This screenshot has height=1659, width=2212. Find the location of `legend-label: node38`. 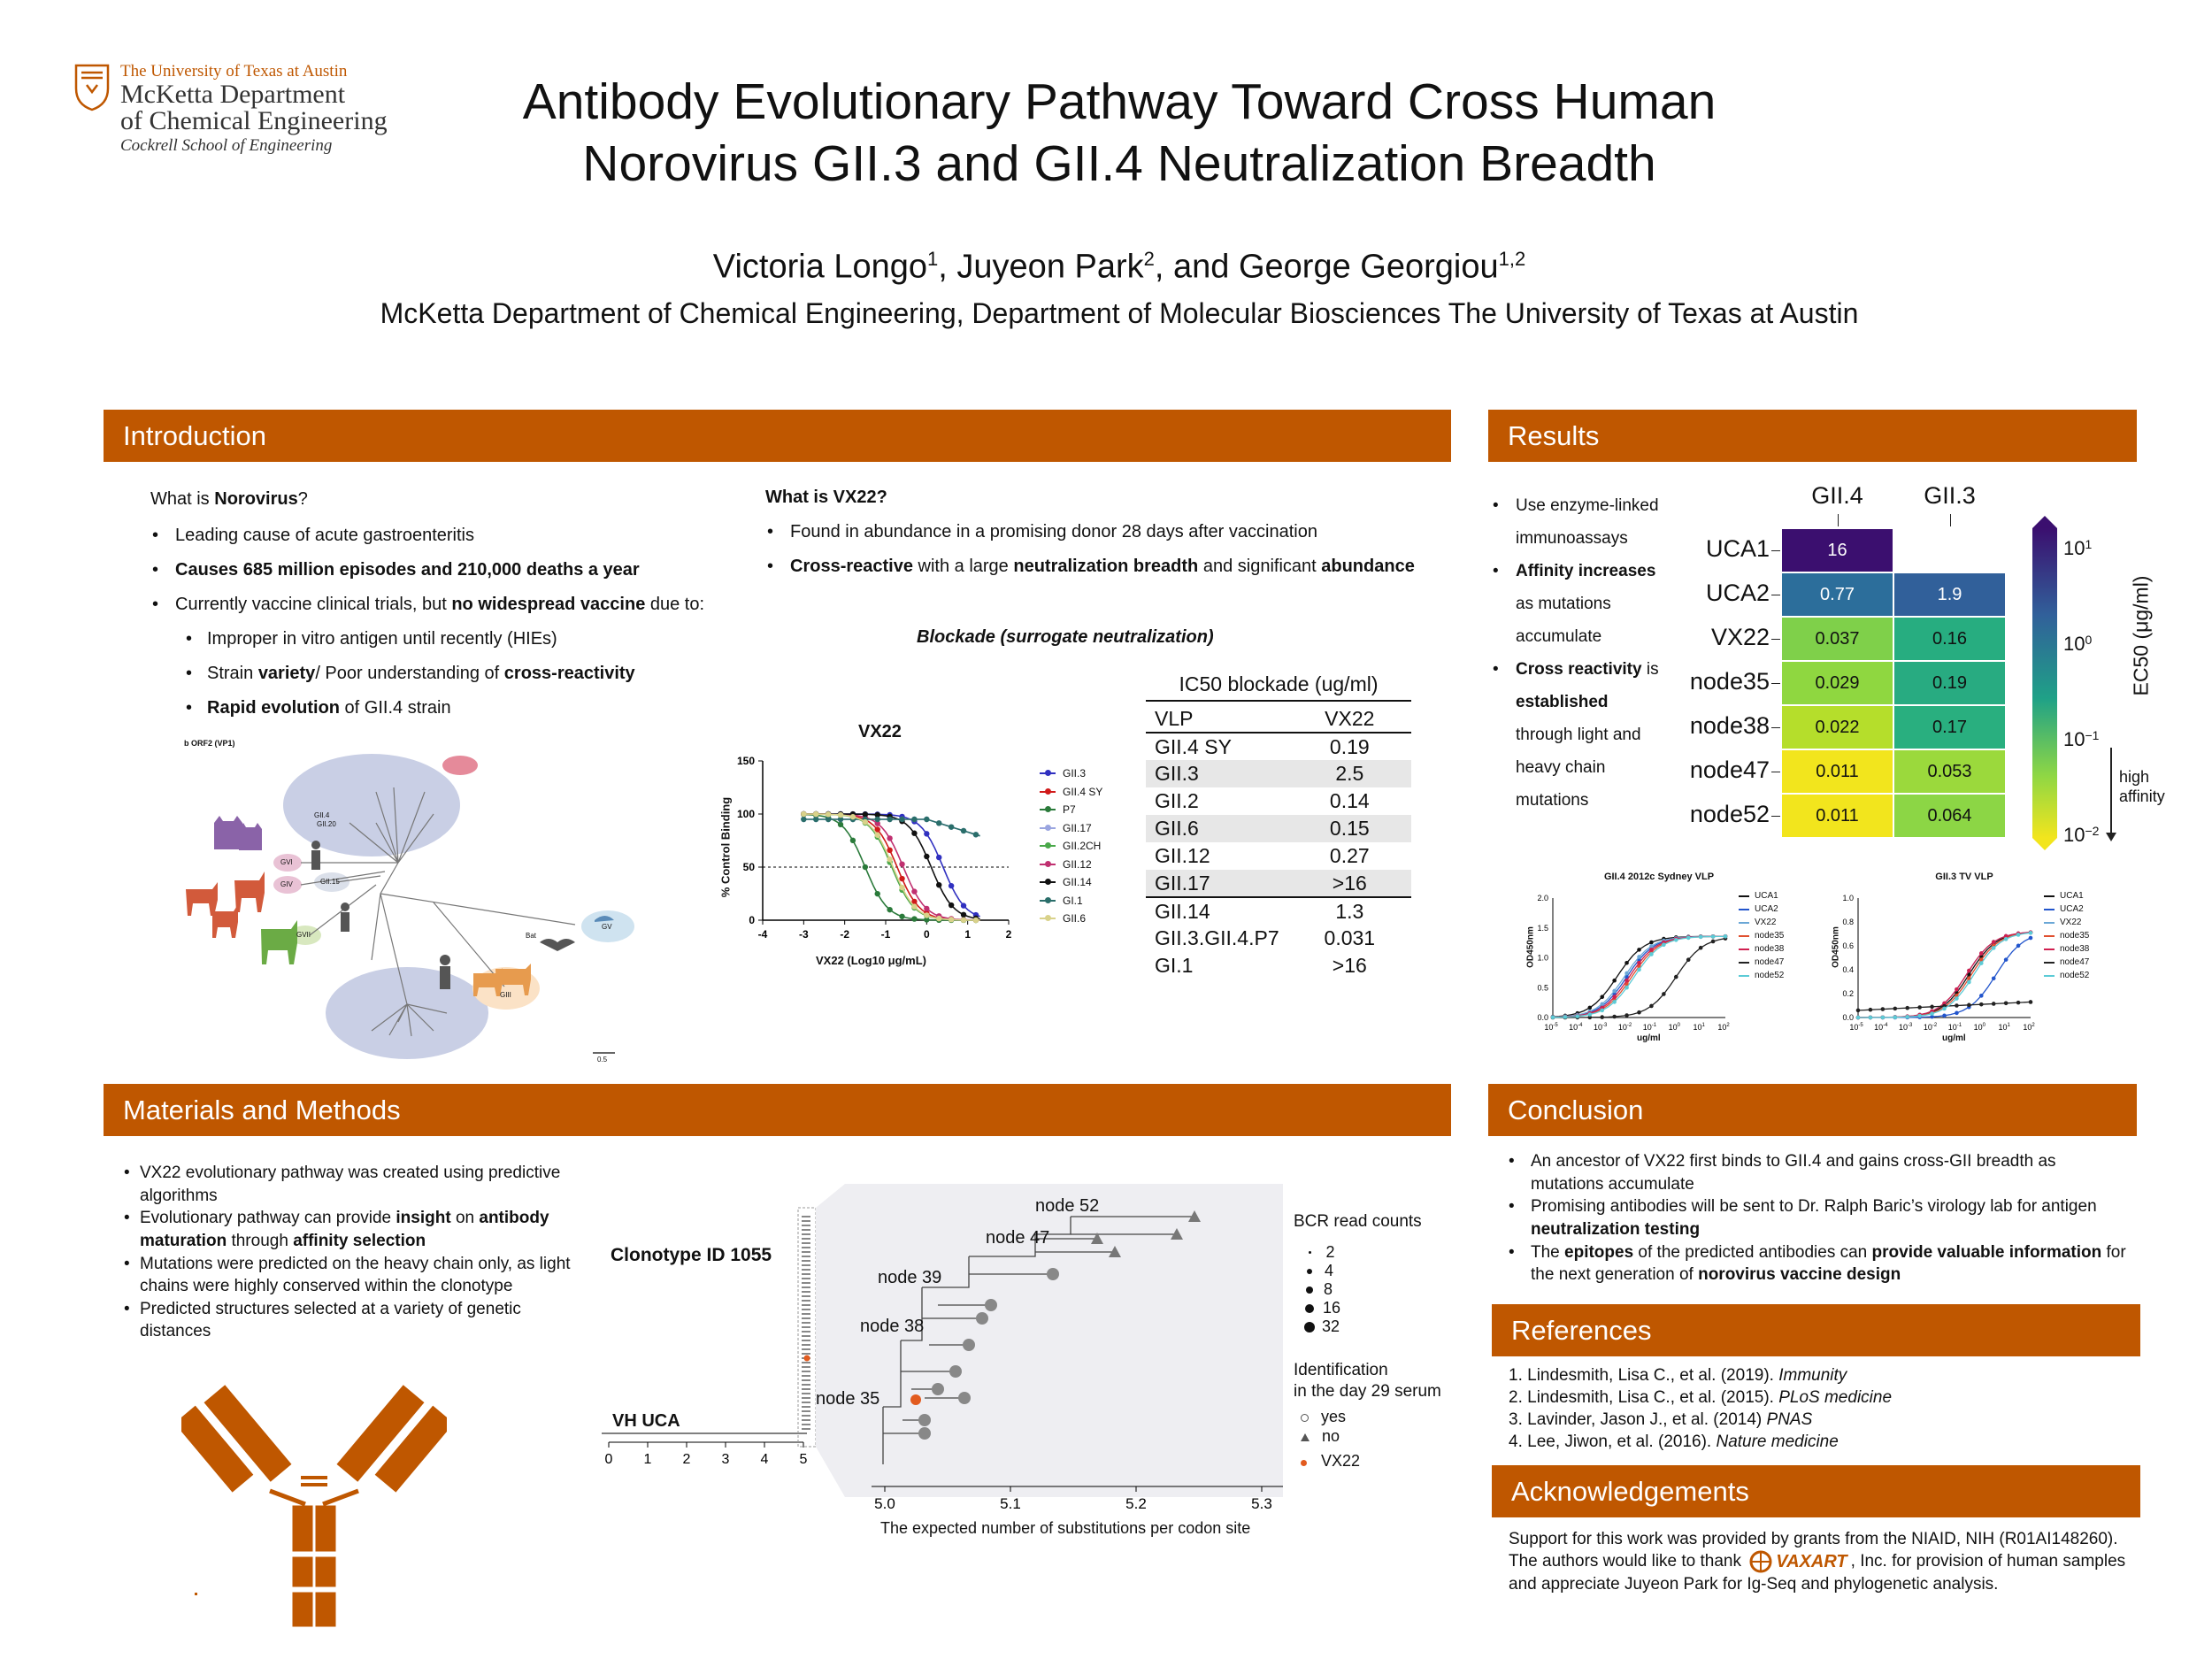

legend-label: node38 is located at coordinates (2075, 949).